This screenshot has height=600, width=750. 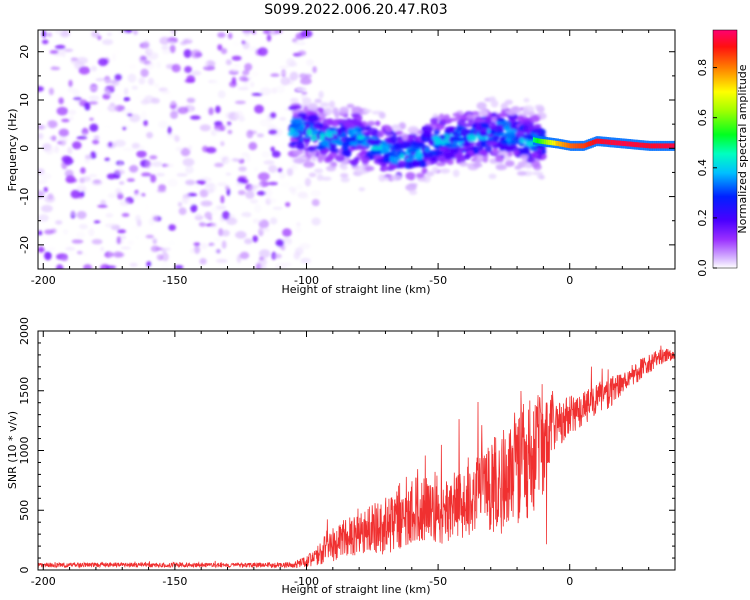 I want to click on x-tick-label: -150, so click(x=174, y=280).